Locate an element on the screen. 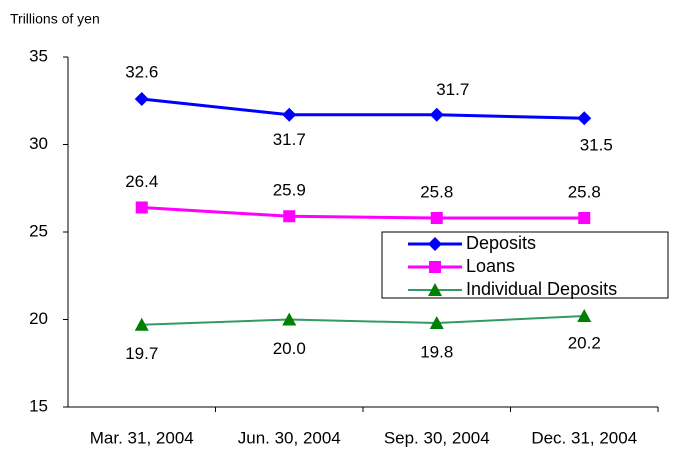 This screenshot has width=690, height=450. legend-label: Deposits is located at coordinates (501, 243).